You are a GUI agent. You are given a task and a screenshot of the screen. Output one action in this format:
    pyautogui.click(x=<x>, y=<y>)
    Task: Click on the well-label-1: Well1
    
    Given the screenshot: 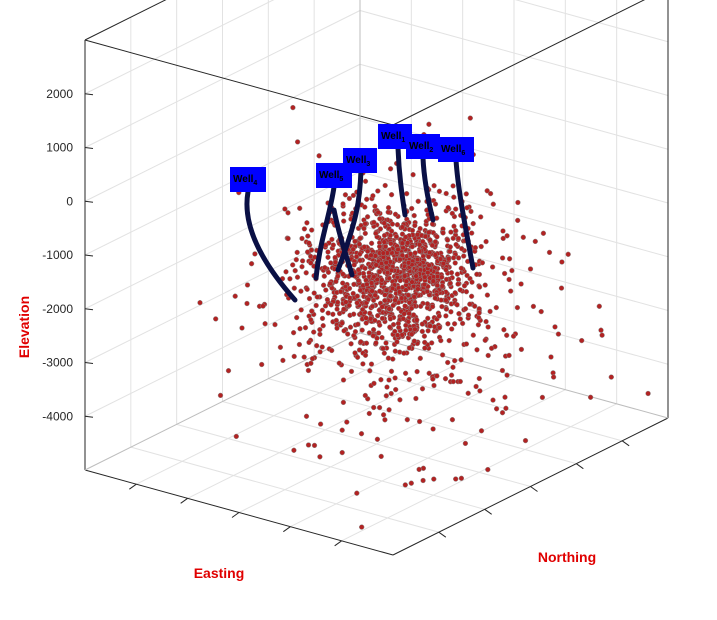 What is the action you would take?
    pyautogui.click(x=393, y=137)
    